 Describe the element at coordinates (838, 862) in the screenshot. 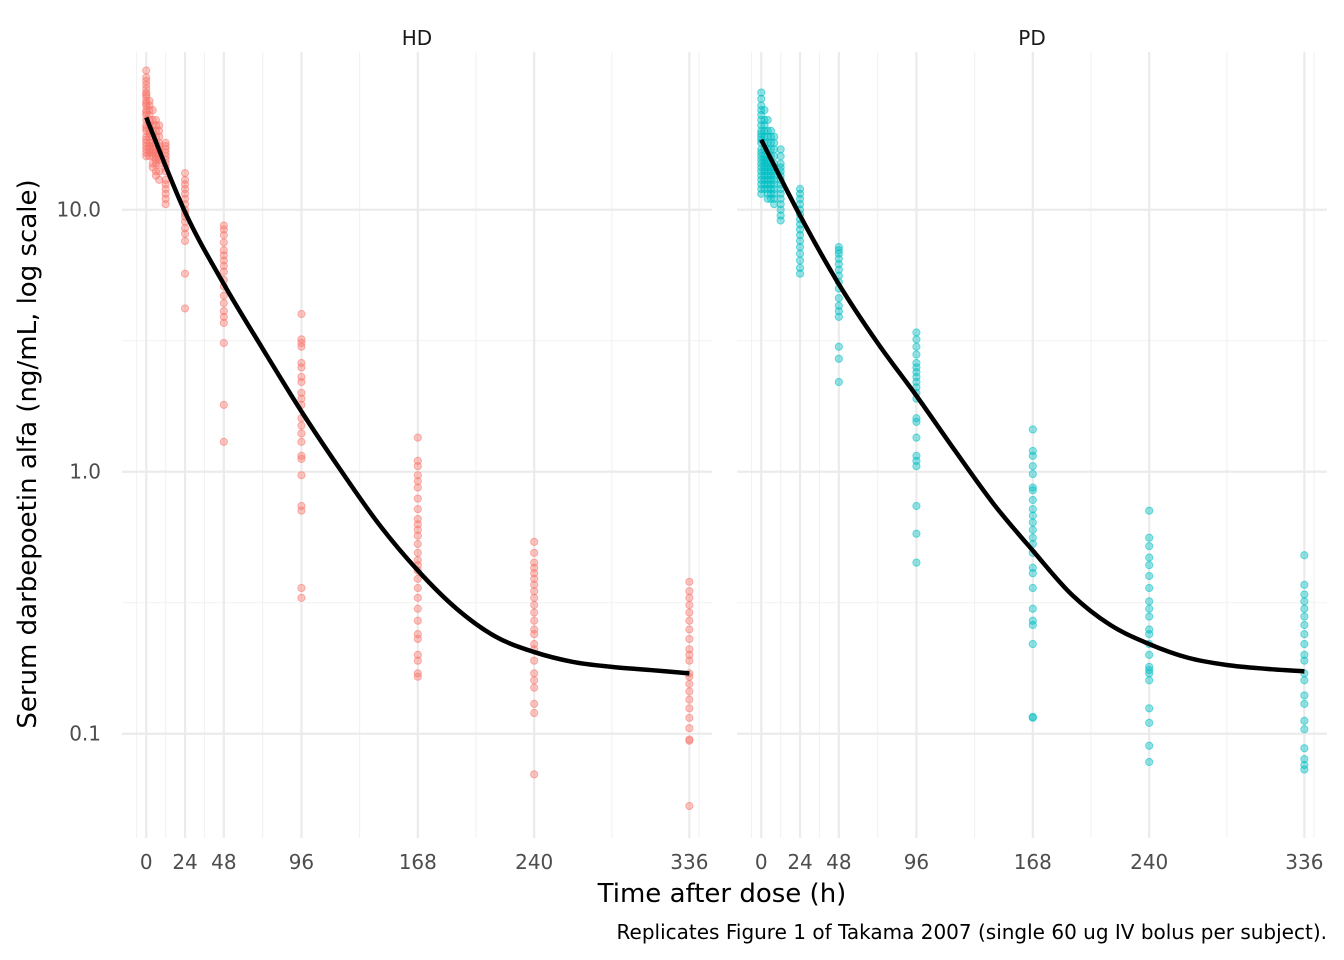

I see `x-tick-label: 48` at that location.